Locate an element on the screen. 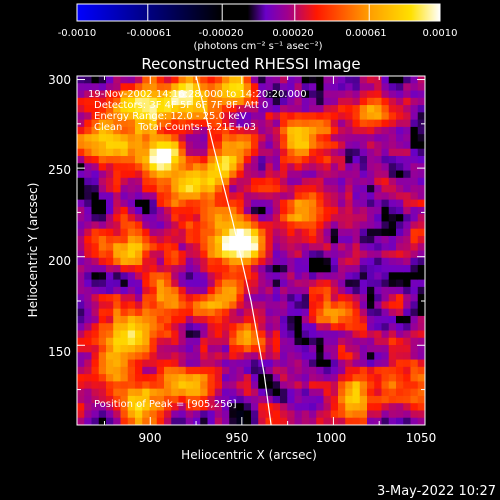  x-axis-title: Heliocentric X (arcsec) is located at coordinates (249, 455).